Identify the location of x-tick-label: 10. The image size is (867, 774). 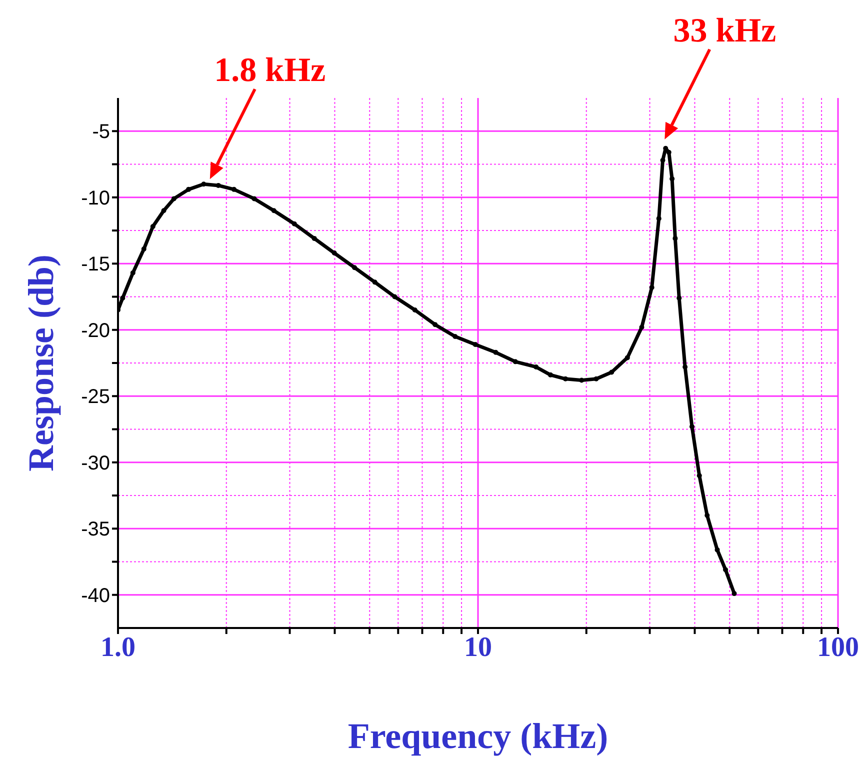
(478, 647).